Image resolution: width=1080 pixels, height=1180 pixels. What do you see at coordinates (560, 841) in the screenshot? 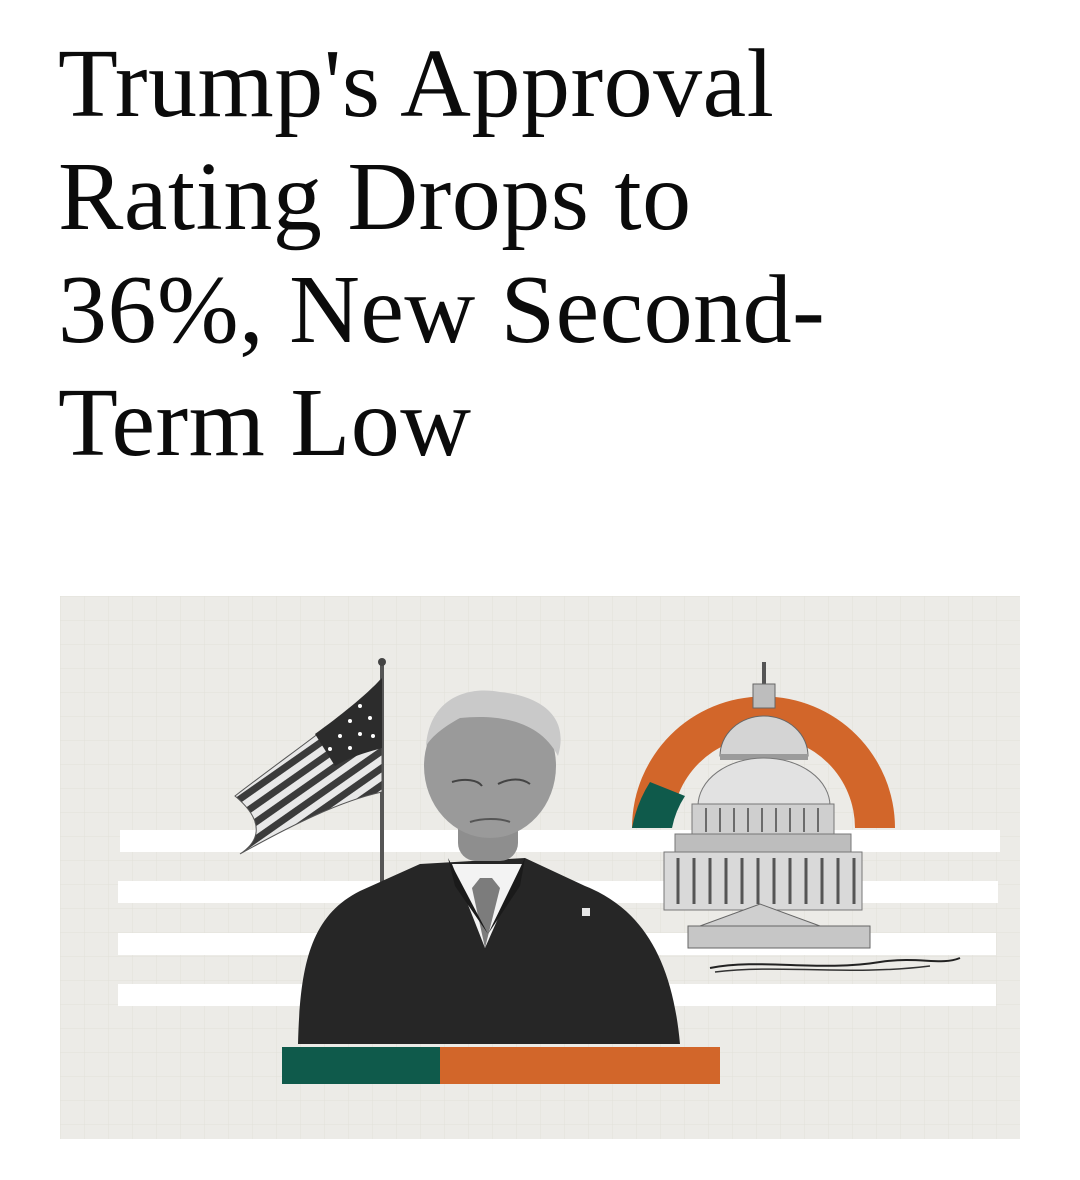
I see `white-bar` at bounding box center [560, 841].